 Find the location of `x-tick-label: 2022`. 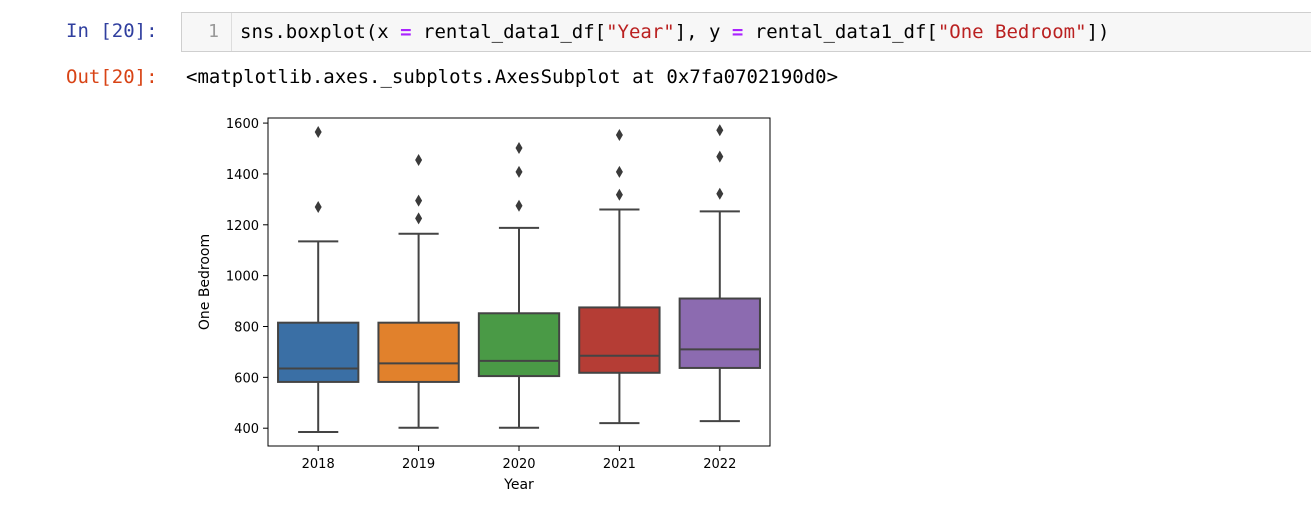

x-tick-label: 2022 is located at coordinates (719, 464).